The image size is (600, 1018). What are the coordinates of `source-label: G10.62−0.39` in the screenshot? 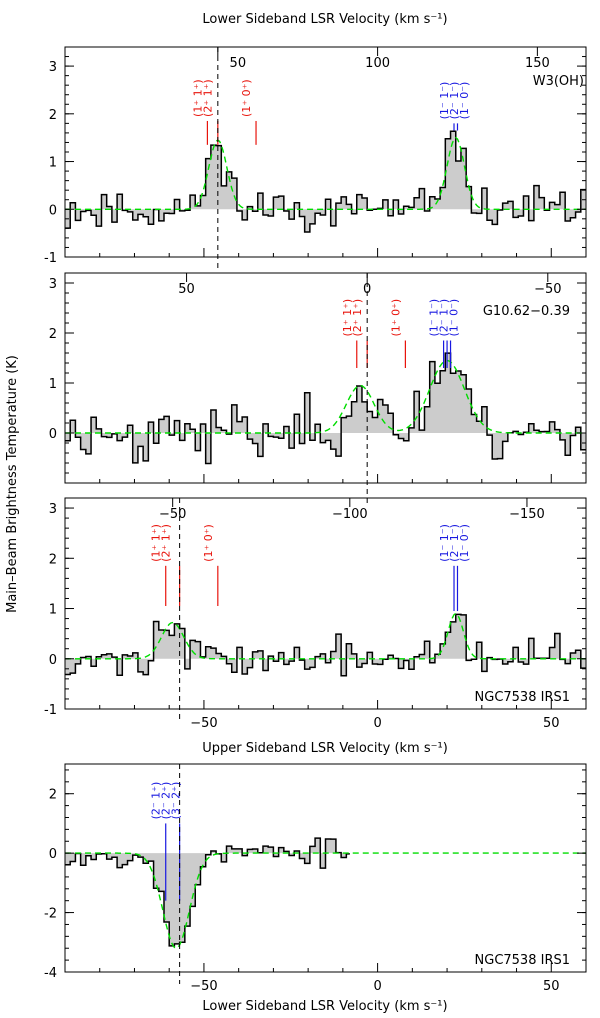 It's located at (526, 311).